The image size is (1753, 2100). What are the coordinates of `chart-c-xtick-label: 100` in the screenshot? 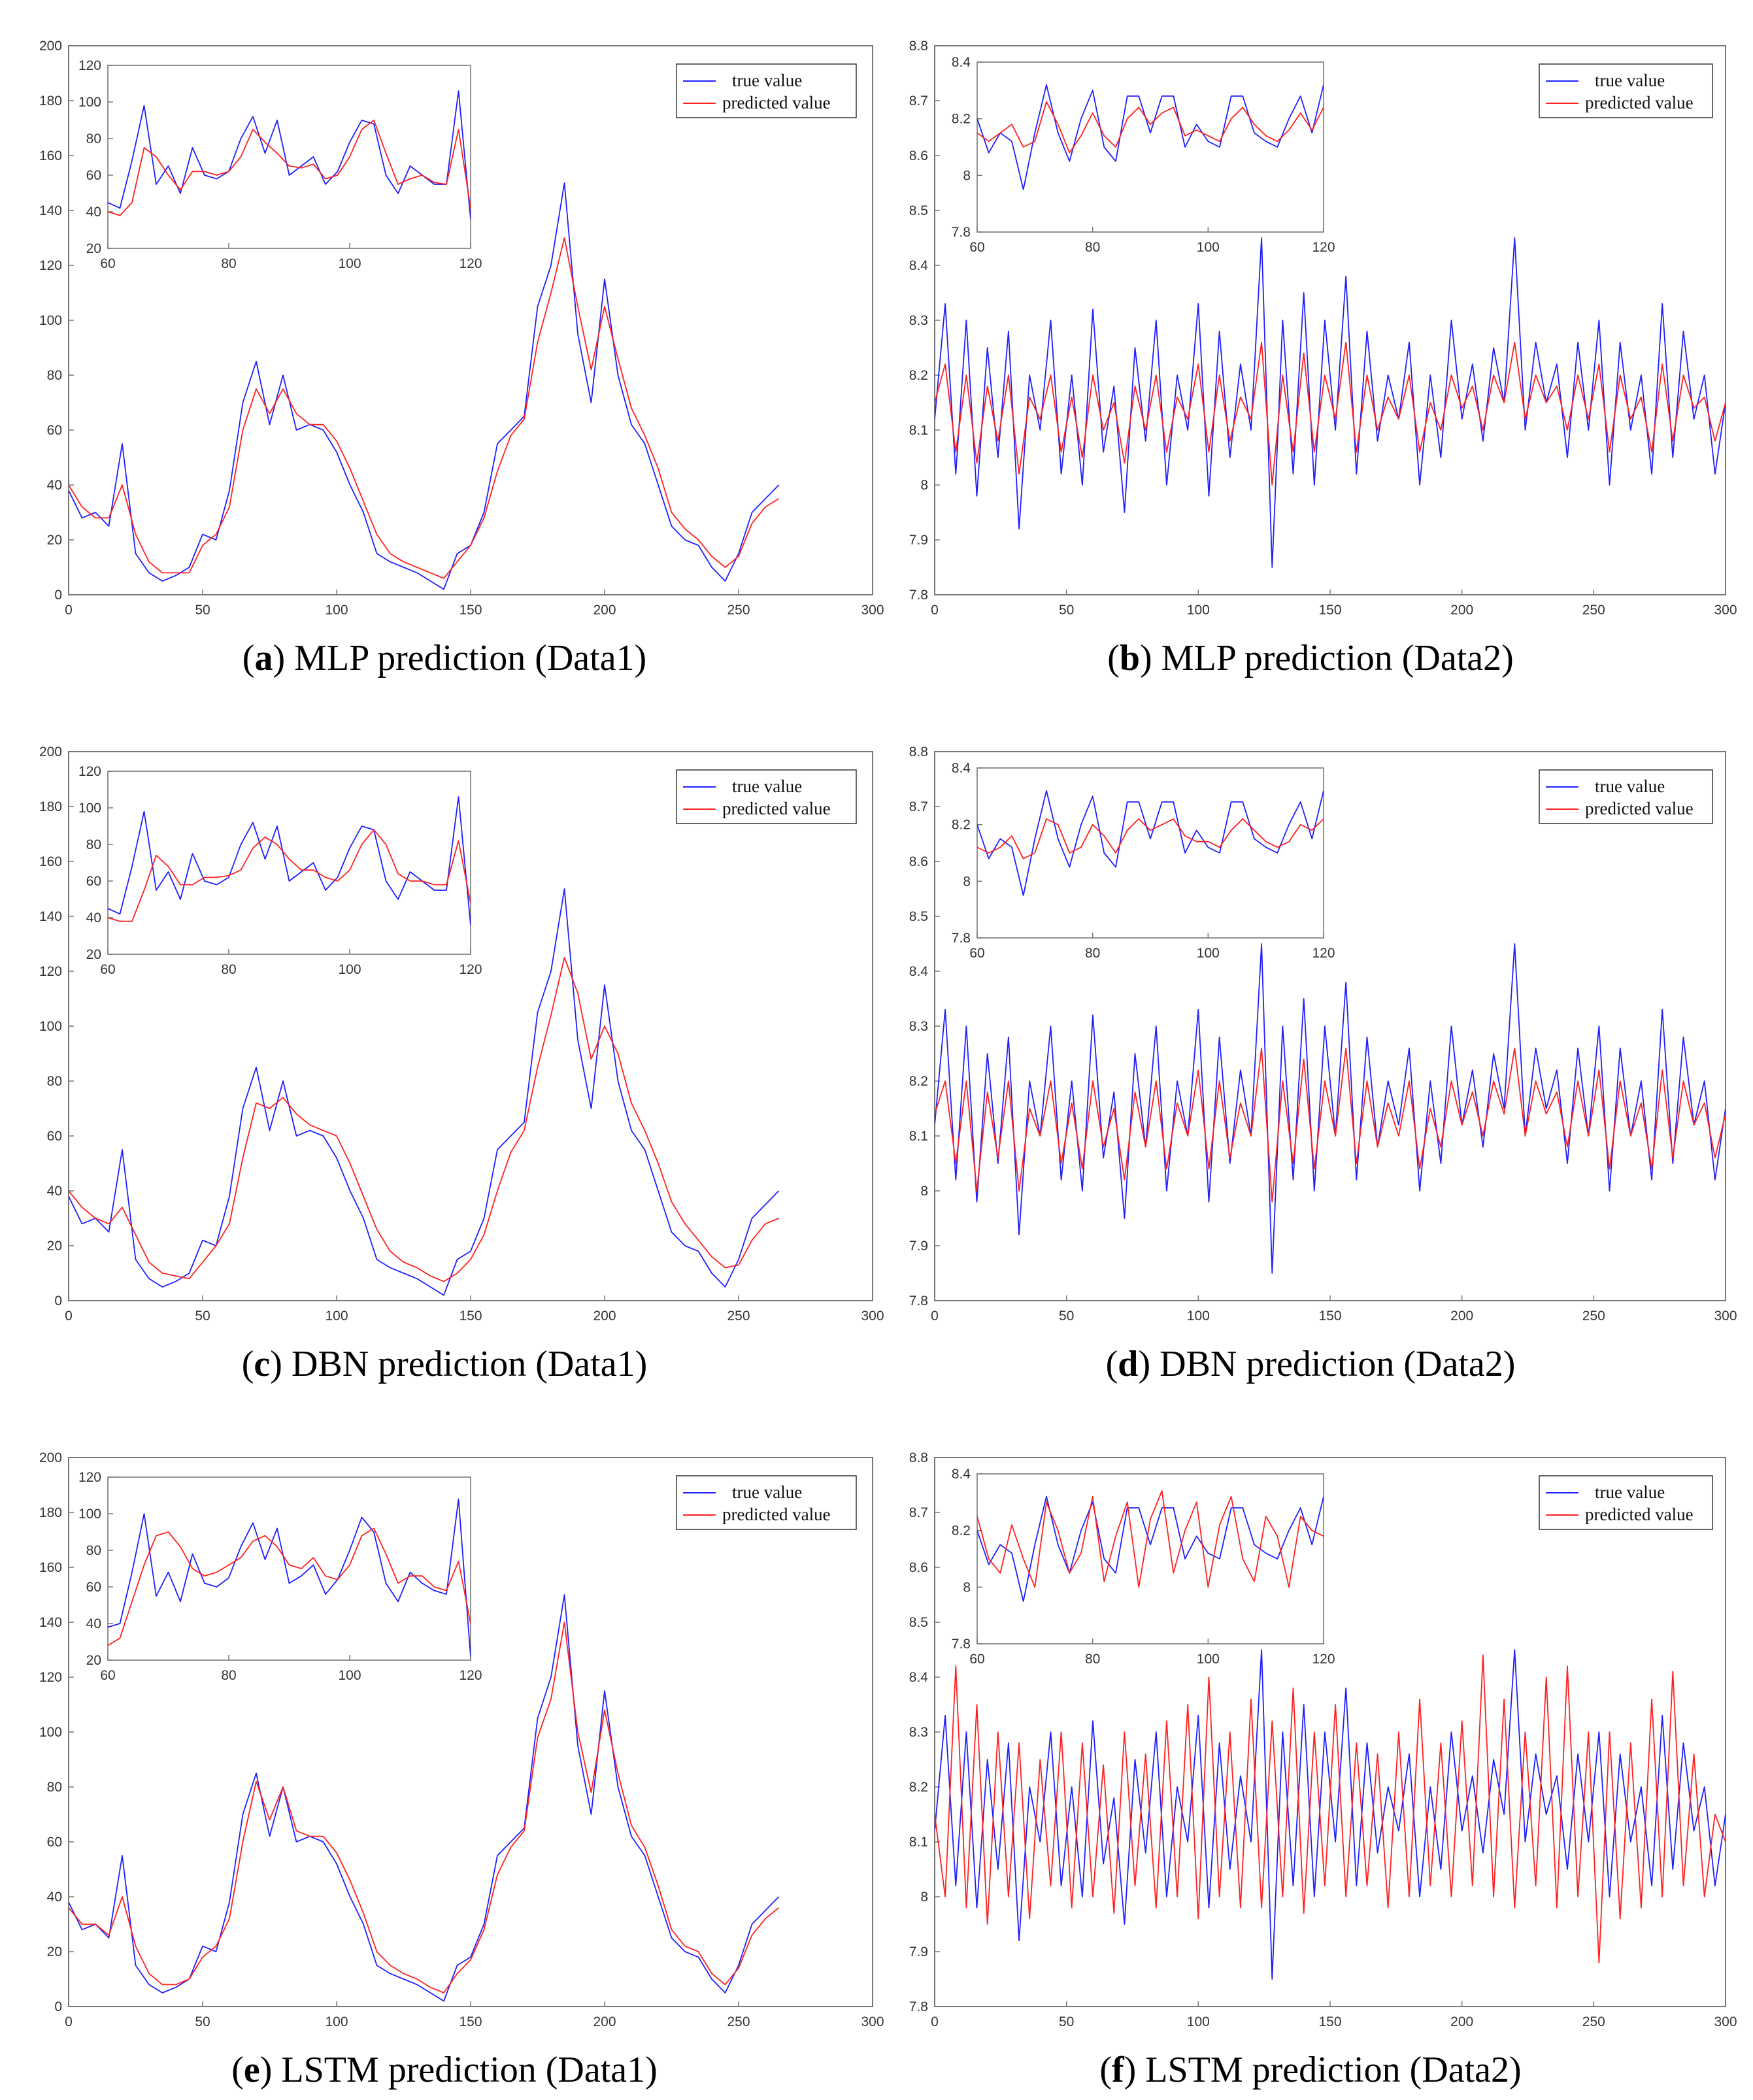 It's located at (336, 1316).